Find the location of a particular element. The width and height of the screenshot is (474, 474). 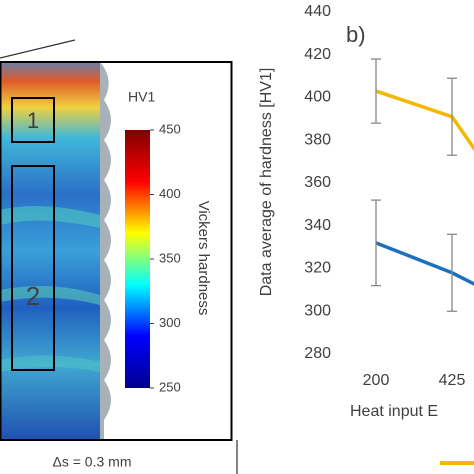

x-tick-label: 425 is located at coordinates (452, 380).